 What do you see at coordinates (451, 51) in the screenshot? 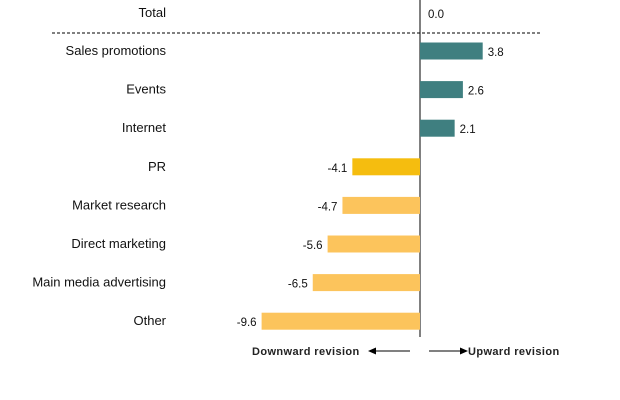
I see `bar-sales-promotions` at bounding box center [451, 51].